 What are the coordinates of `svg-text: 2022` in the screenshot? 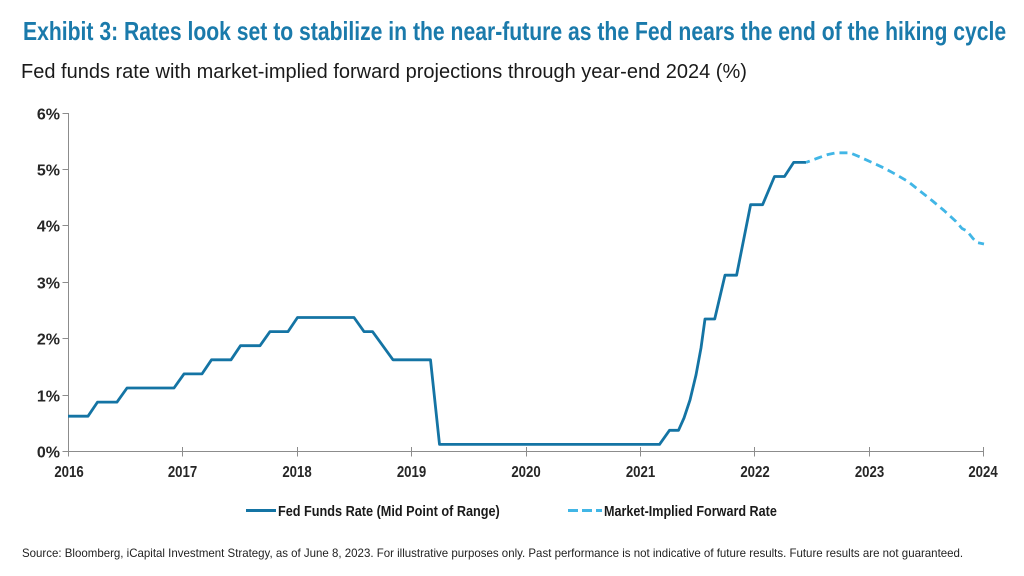 It's located at (754, 472).